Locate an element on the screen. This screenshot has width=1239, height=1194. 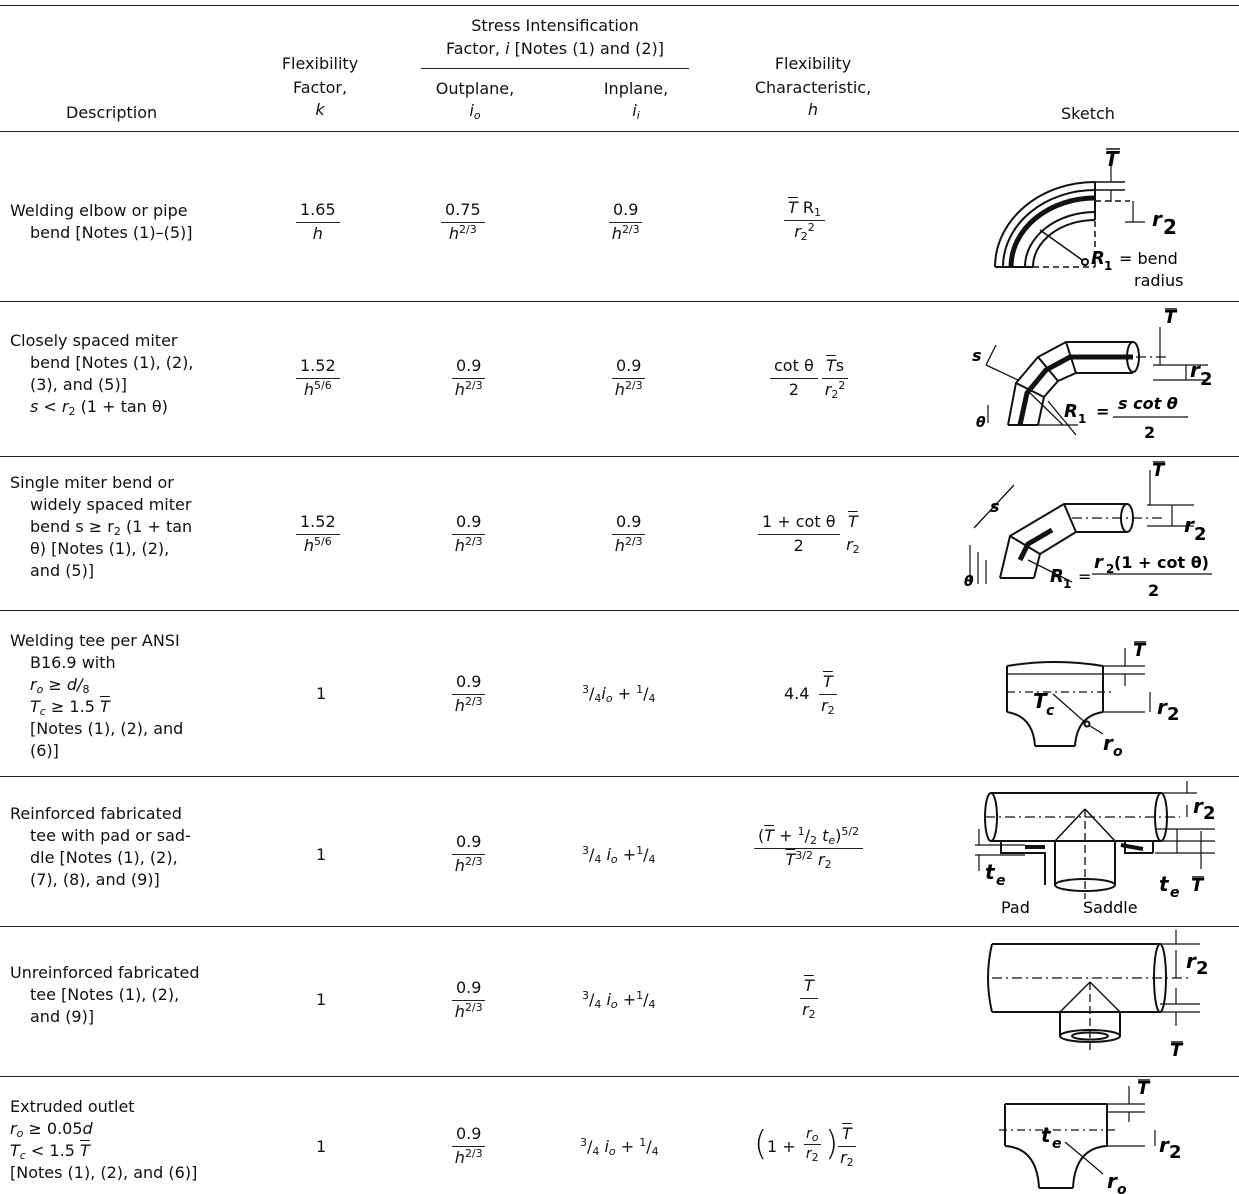
reinforced-tee-sketch: r 2 t e t e T Pad Saddle is located at coordinates (1095, 849).